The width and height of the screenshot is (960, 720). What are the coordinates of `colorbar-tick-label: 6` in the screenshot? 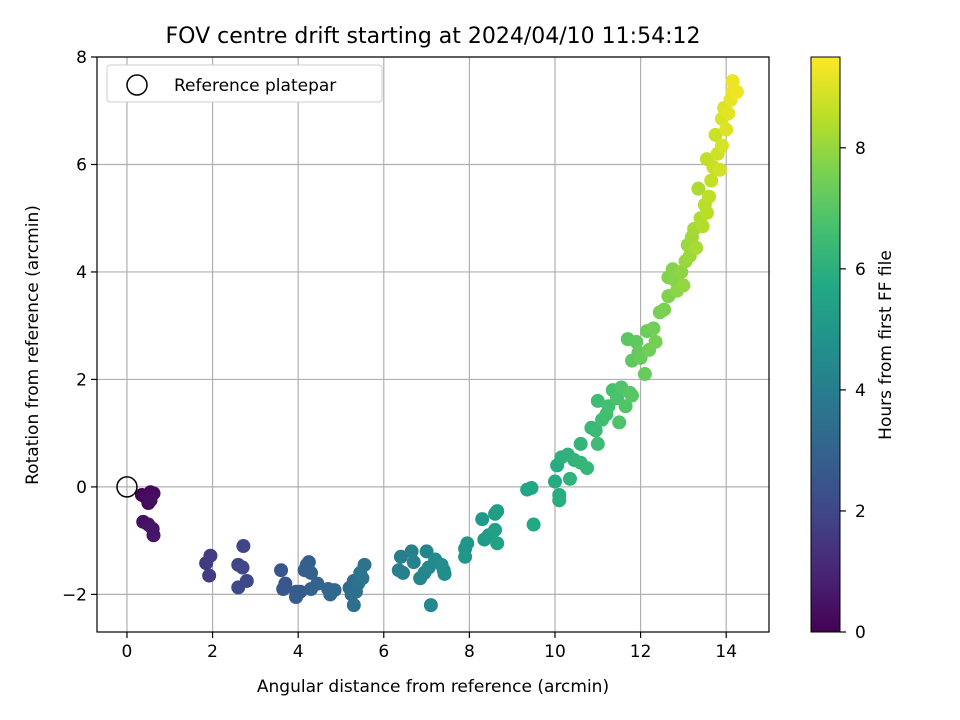 It's located at (860, 270).